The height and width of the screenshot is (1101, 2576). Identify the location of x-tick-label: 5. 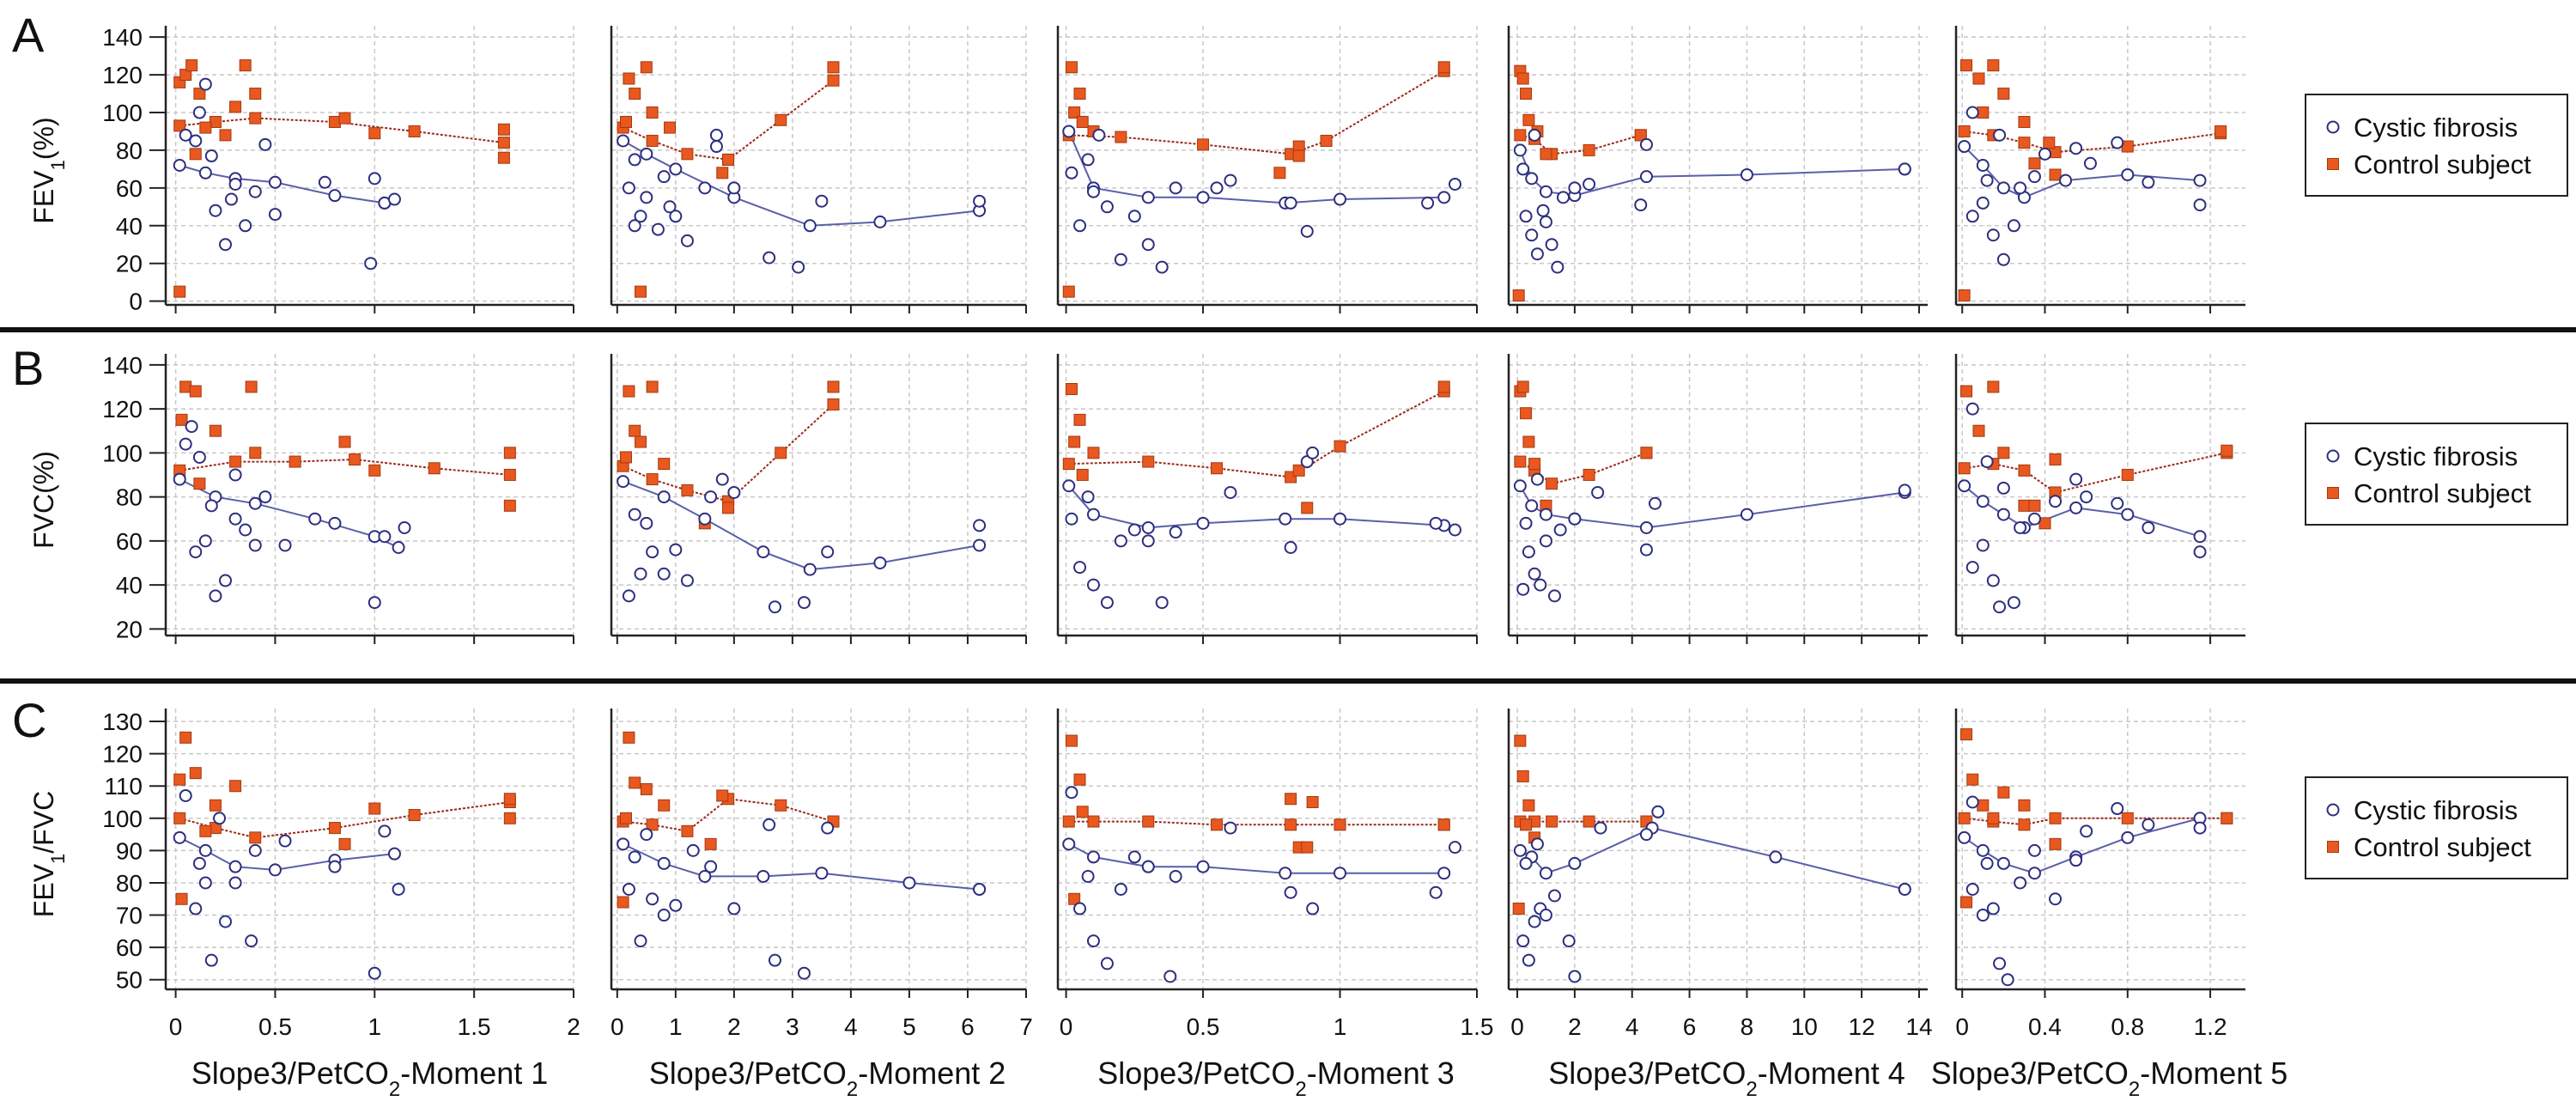
(909, 1027).